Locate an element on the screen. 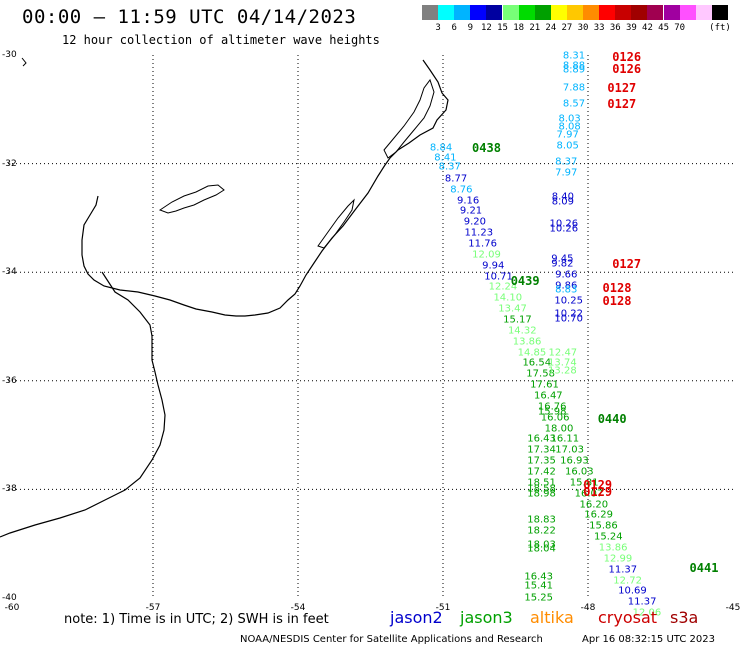 This screenshot has height=650, width=740. wave-height-value: 10.70 is located at coordinates (568, 319).